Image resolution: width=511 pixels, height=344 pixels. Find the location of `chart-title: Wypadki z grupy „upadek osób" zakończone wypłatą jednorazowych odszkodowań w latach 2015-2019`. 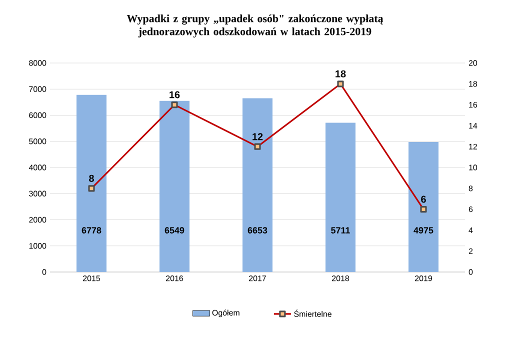

chart-title: Wypadki z grupy „upadek osób" zakończone wypłatą jednorazowych odszkodowań w latach 2015-2019 is located at coordinates (255, 26).